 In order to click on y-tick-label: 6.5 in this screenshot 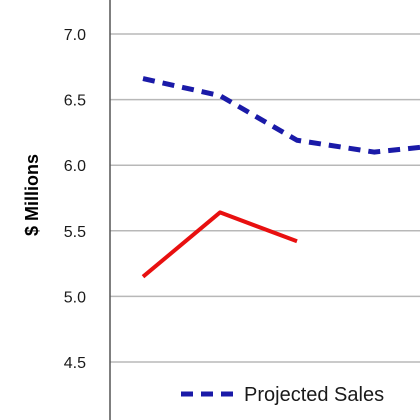, I will do `click(75, 101)`.